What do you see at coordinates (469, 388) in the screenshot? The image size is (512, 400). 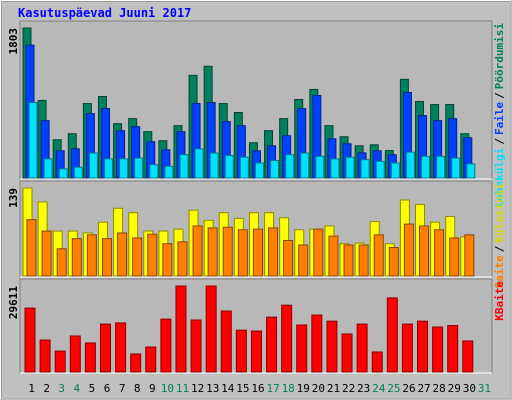 I see `x-tick-label: 30` at bounding box center [469, 388].